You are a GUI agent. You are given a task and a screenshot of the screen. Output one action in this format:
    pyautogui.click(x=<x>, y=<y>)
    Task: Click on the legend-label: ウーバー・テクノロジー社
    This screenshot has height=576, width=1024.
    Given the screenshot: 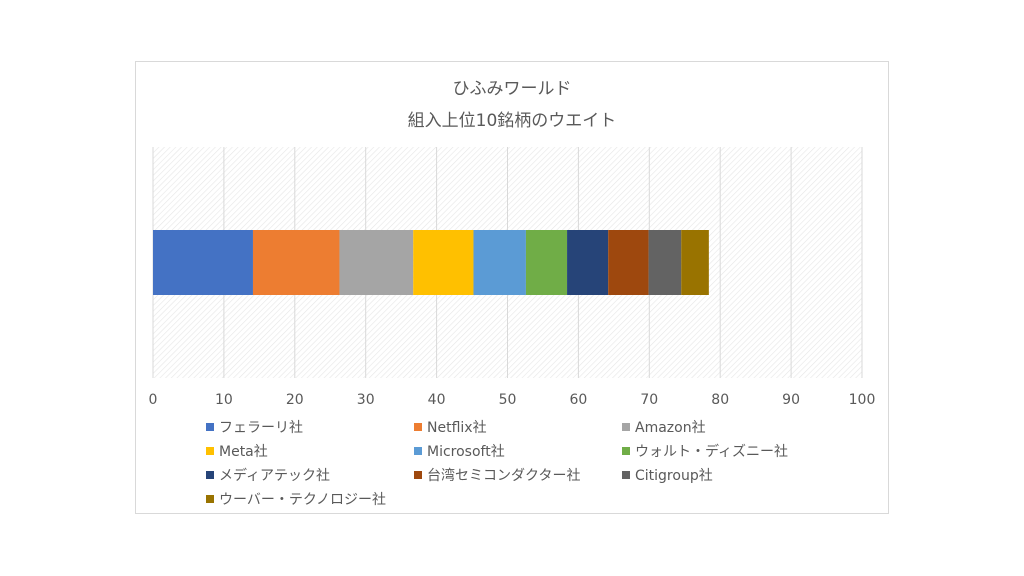 What is the action you would take?
    pyautogui.click(x=303, y=500)
    